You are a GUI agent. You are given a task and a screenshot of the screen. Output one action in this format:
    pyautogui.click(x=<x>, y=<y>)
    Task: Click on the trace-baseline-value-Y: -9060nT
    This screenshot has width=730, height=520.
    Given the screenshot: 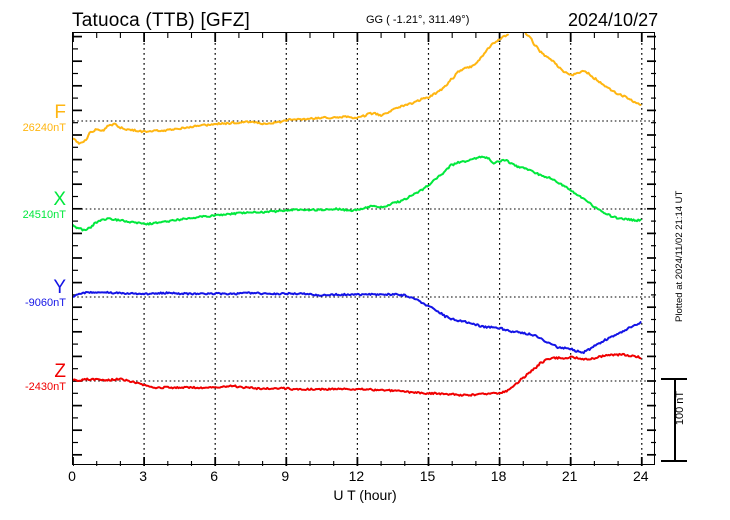 What is the action you would take?
    pyautogui.click(x=45, y=303)
    